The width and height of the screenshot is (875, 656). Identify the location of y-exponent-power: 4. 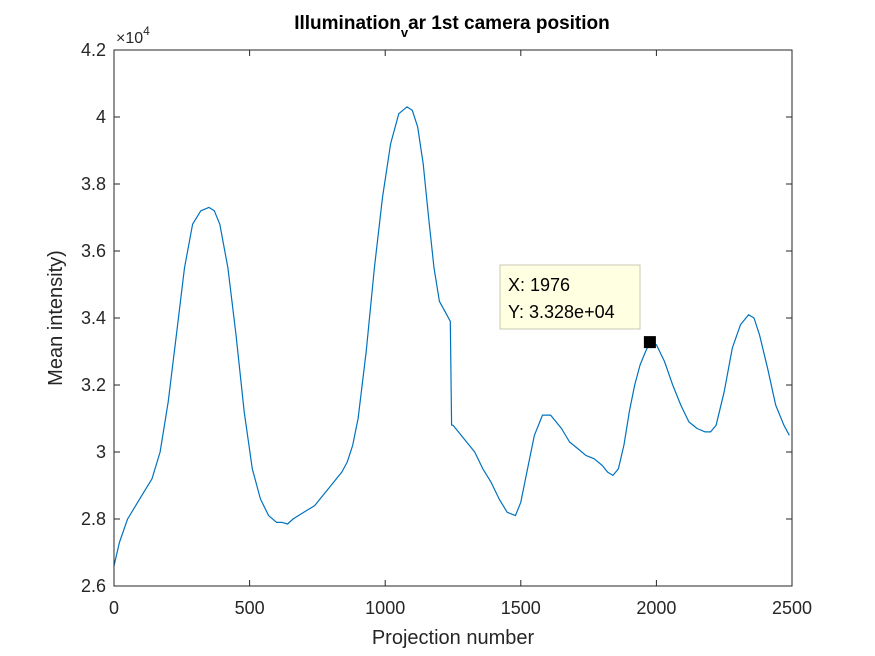
(146, 31).